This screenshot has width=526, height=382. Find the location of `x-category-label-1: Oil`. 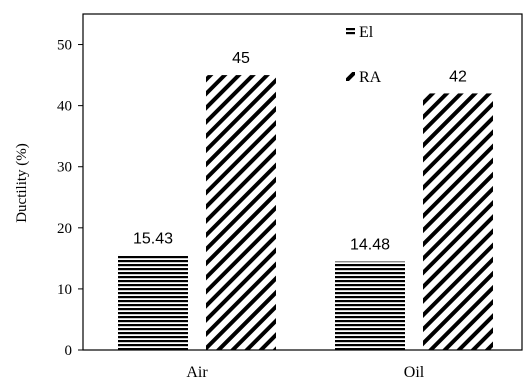

x-category-label-1: Oil is located at coordinates (414, 372).